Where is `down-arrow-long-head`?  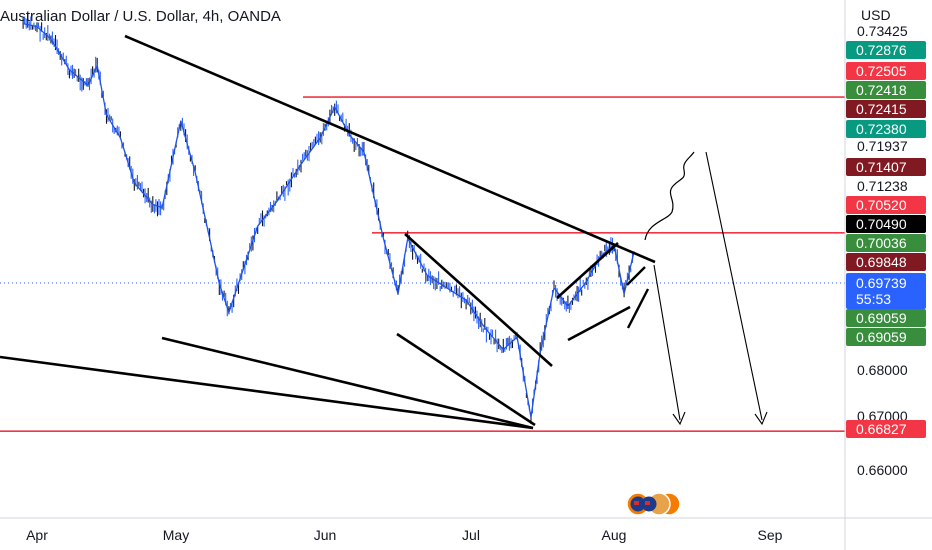
down-arrow-long-head is located at coordinates (761, 418).